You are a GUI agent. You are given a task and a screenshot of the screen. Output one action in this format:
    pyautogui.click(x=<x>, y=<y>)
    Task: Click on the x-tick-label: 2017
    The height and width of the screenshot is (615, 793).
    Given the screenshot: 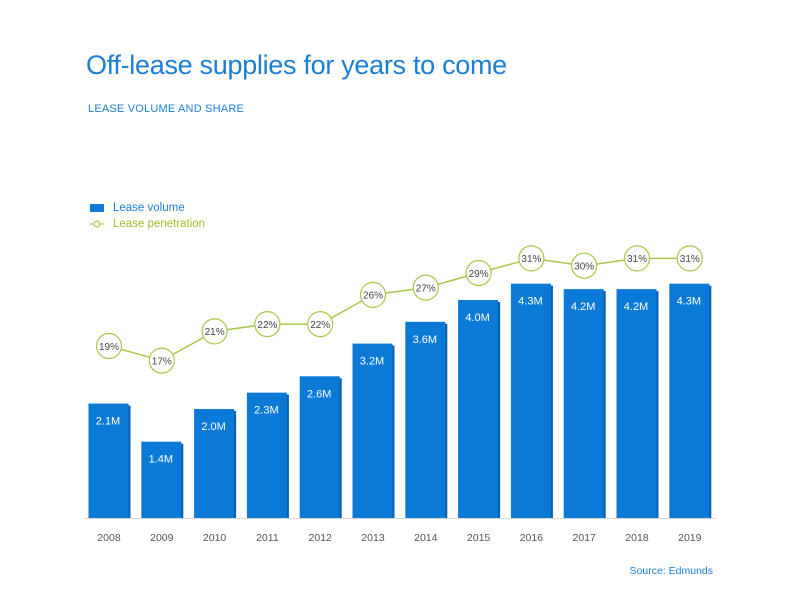 What is the action you would take?
    pyautogui.click(x=585, y=538)
    